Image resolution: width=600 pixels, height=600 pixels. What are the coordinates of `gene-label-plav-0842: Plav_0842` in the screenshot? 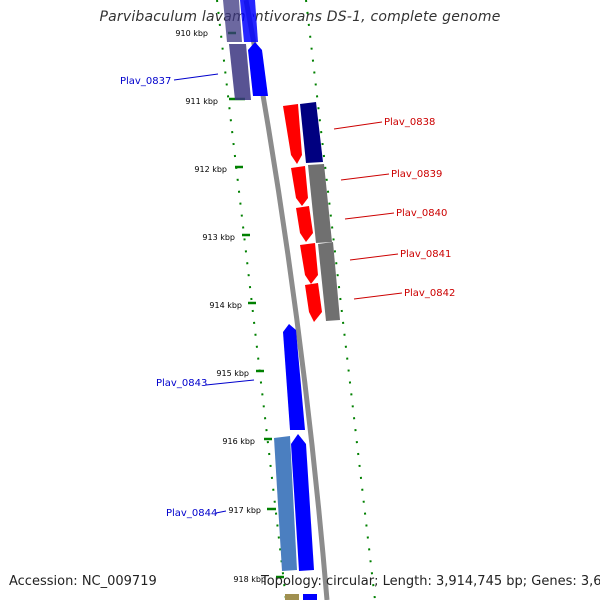 It's located at (429, 293).